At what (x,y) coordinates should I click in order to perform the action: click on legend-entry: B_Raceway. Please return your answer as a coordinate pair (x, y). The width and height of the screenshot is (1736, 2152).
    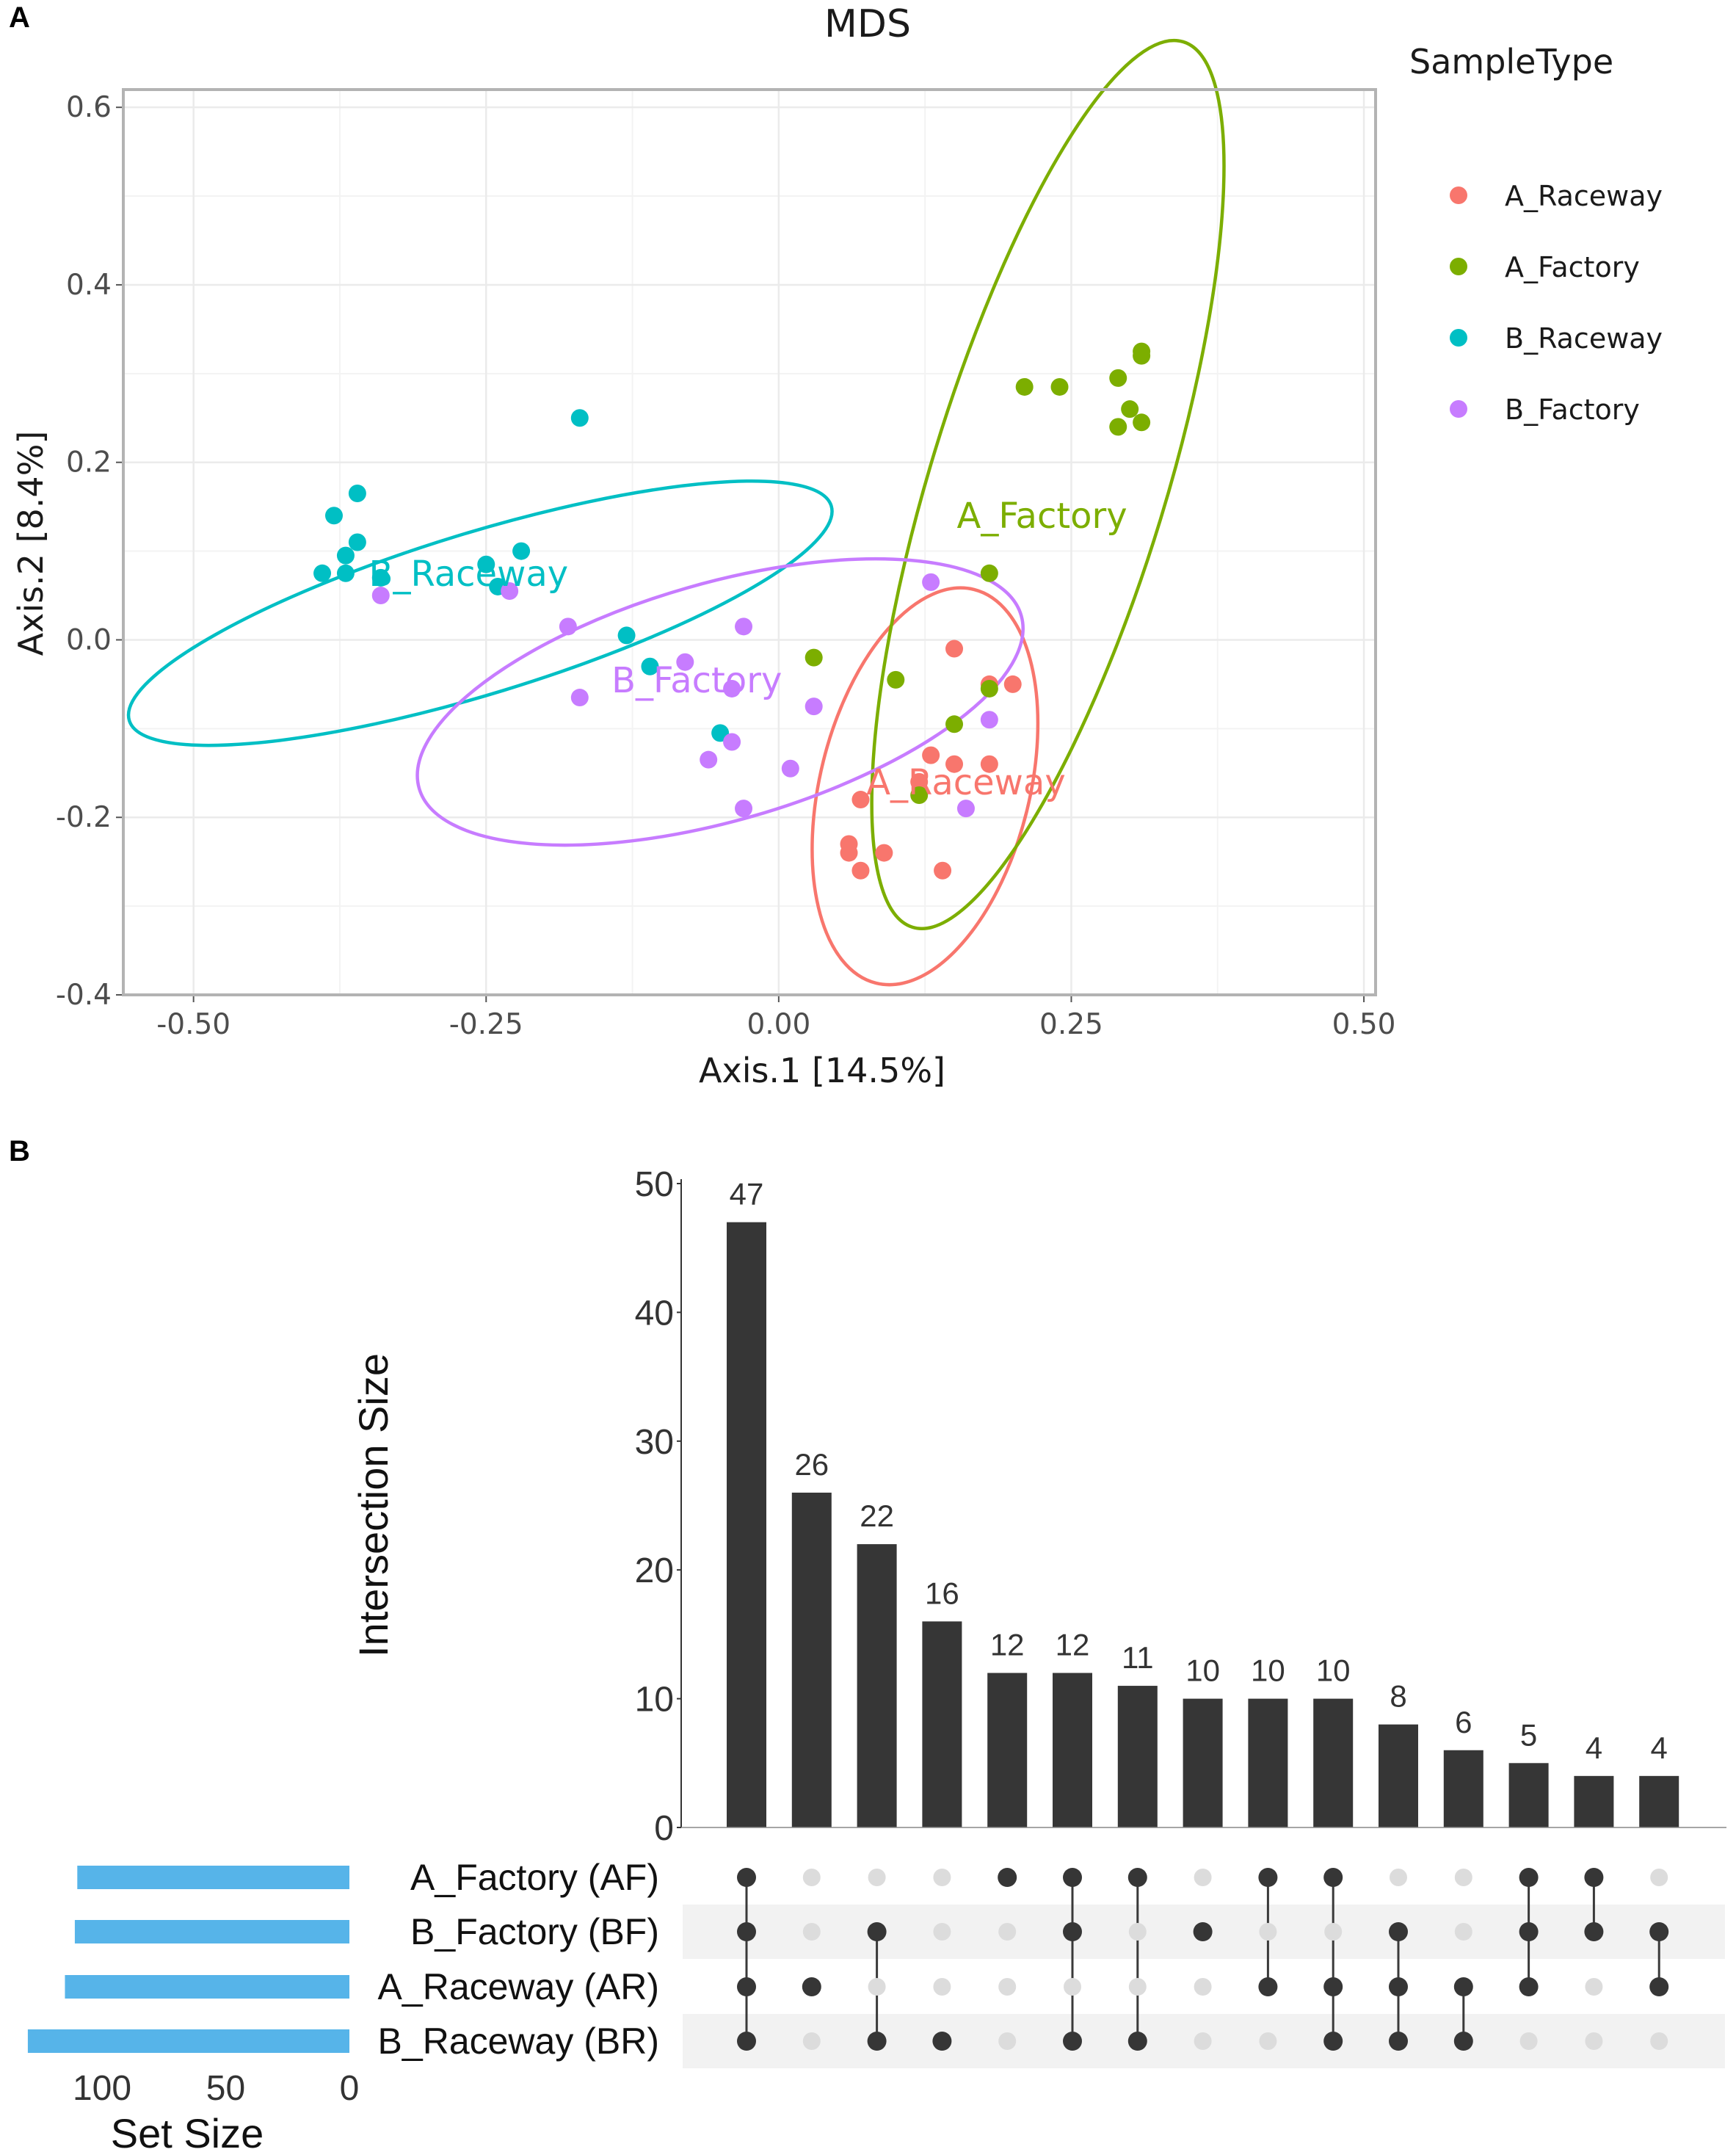
    Looking at the image, I should click on (1584, 338).